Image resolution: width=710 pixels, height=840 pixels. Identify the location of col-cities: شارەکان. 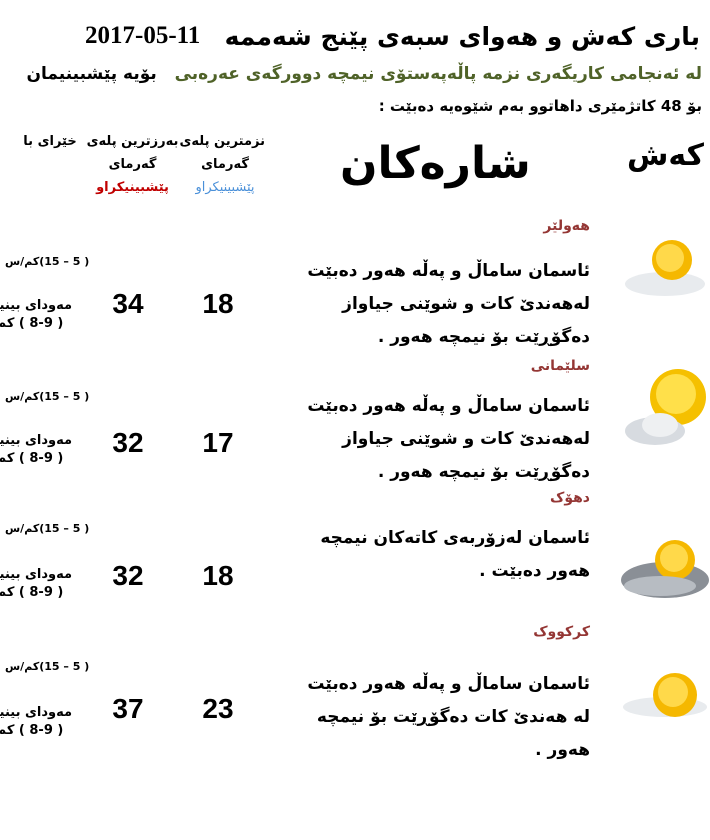
(435, 163).